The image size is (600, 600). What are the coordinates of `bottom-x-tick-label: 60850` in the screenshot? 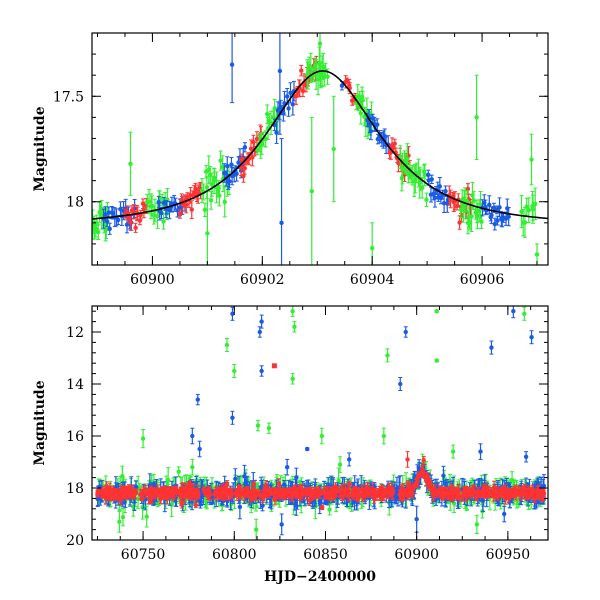 It's located at (325, 555).